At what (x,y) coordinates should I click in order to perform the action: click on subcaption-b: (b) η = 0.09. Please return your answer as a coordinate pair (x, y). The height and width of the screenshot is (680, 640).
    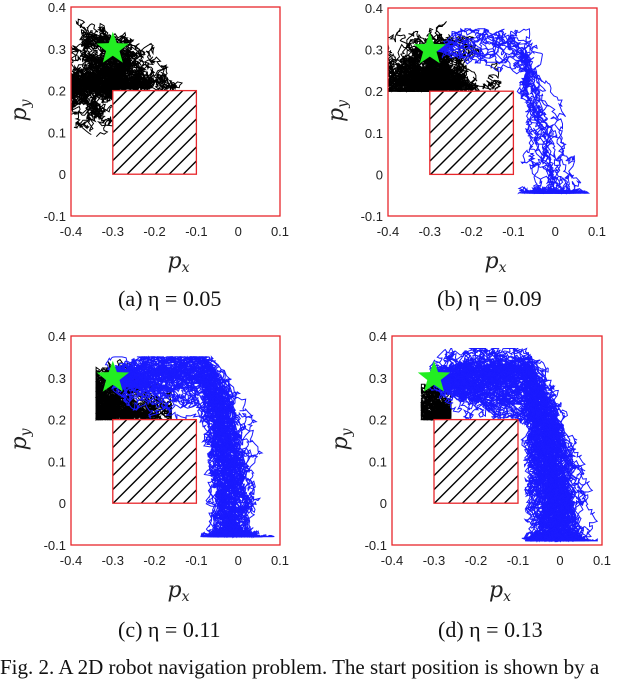
    Looking at the image, I should click on (489, 298).